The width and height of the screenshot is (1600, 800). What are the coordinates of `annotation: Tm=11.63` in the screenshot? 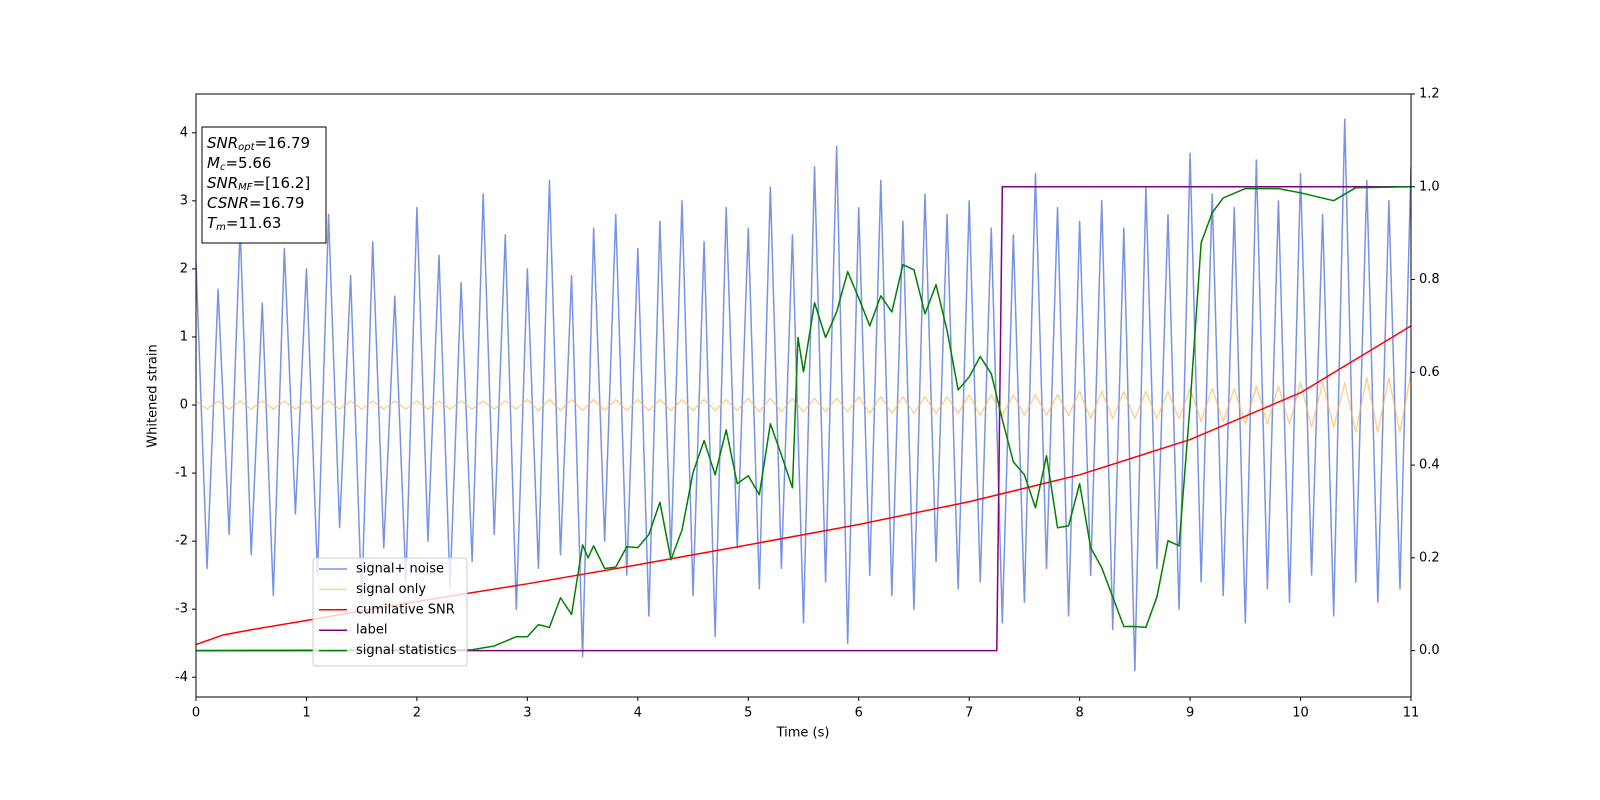 It's located at (244, 224).